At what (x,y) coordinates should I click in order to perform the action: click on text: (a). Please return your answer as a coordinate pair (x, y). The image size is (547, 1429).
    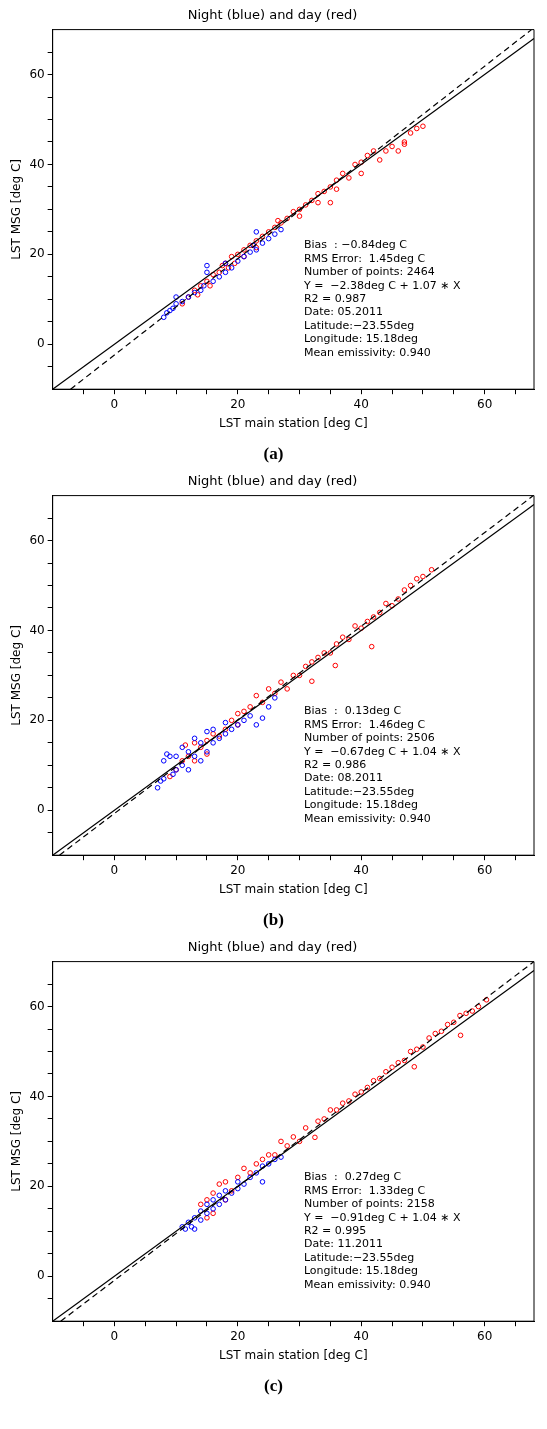
    Looking at the image, I should click on (273, 454).